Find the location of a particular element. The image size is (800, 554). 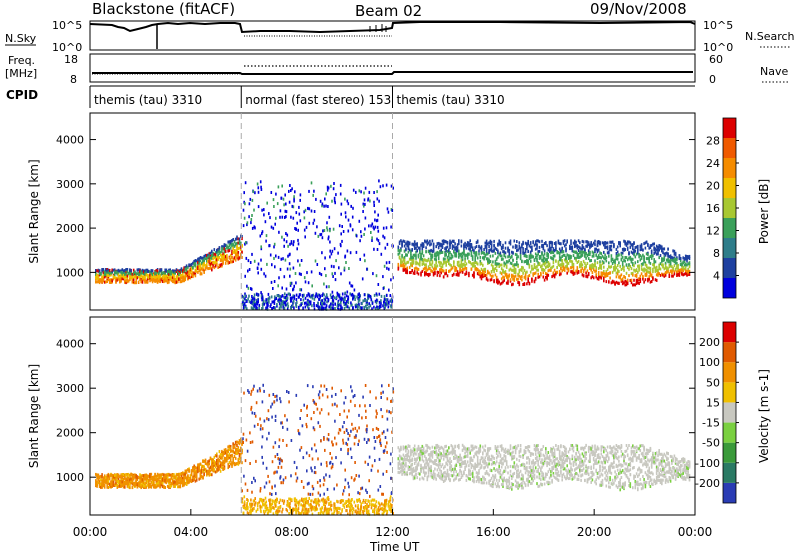

colorbar-tick-label: 100 is located at coordinates (709, 362).